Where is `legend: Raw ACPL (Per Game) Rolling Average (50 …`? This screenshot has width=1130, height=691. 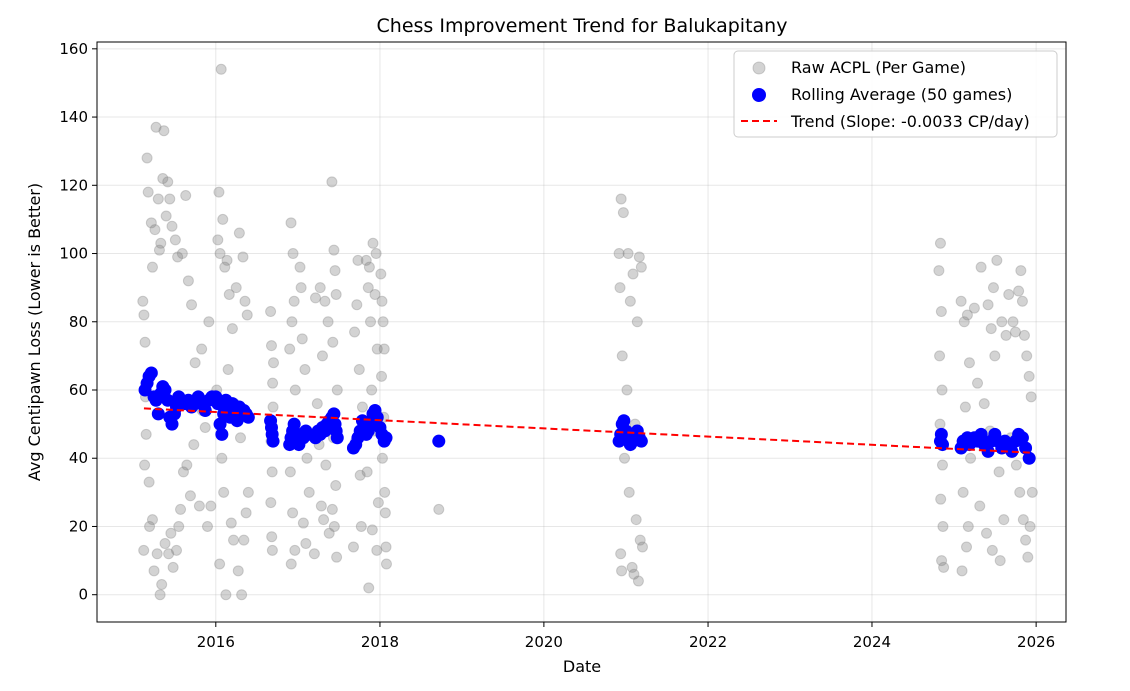 legend: Raw ACPL (Per Game) Rolling Average (50 … is located at coordinates (895, 94).